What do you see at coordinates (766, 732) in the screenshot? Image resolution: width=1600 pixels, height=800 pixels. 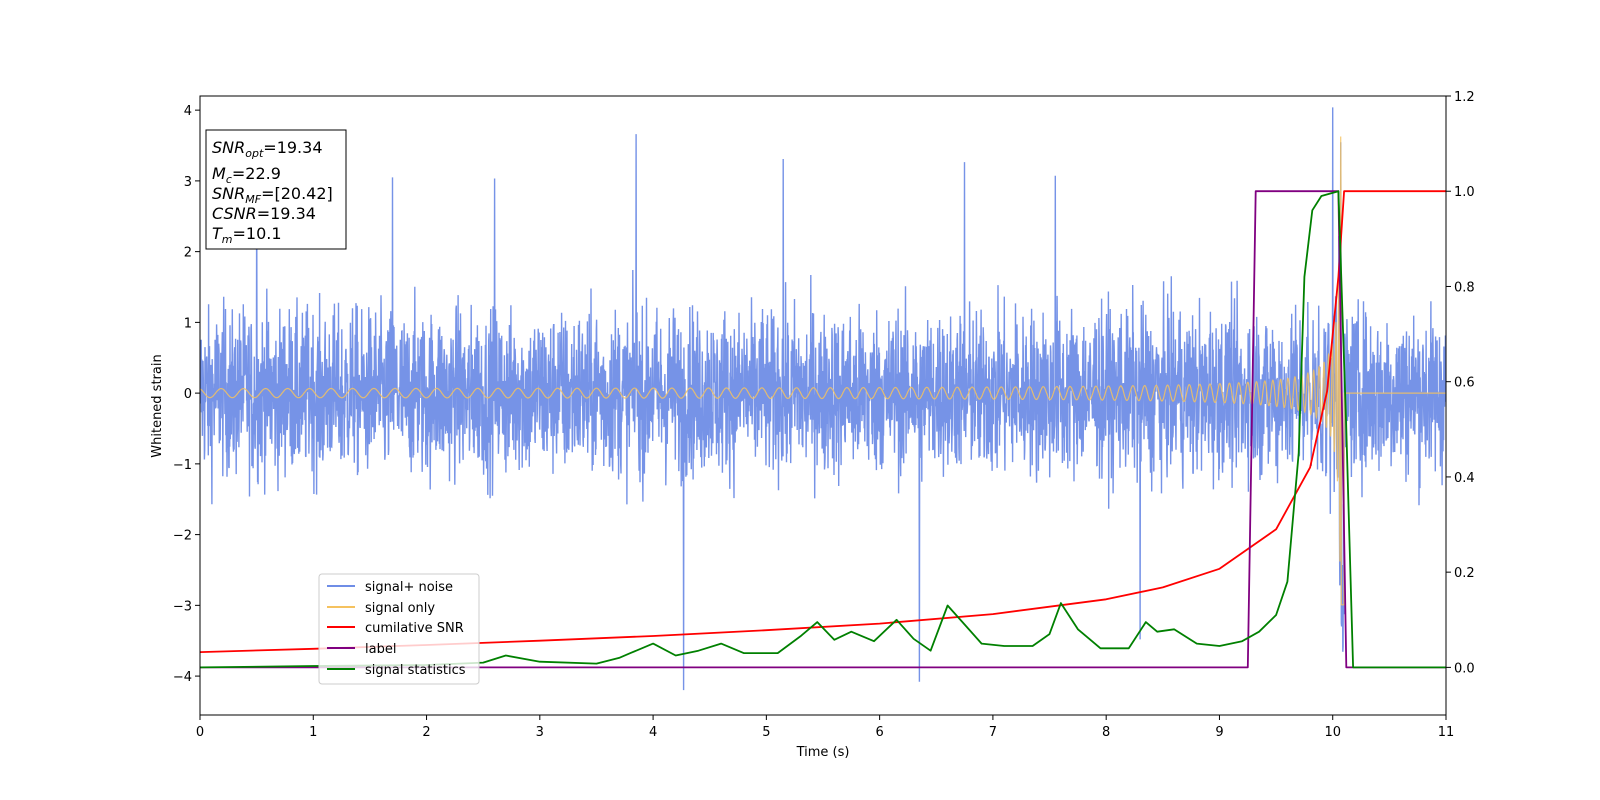 I see `x-tick-label: 5` at bounding box center [766, 732].